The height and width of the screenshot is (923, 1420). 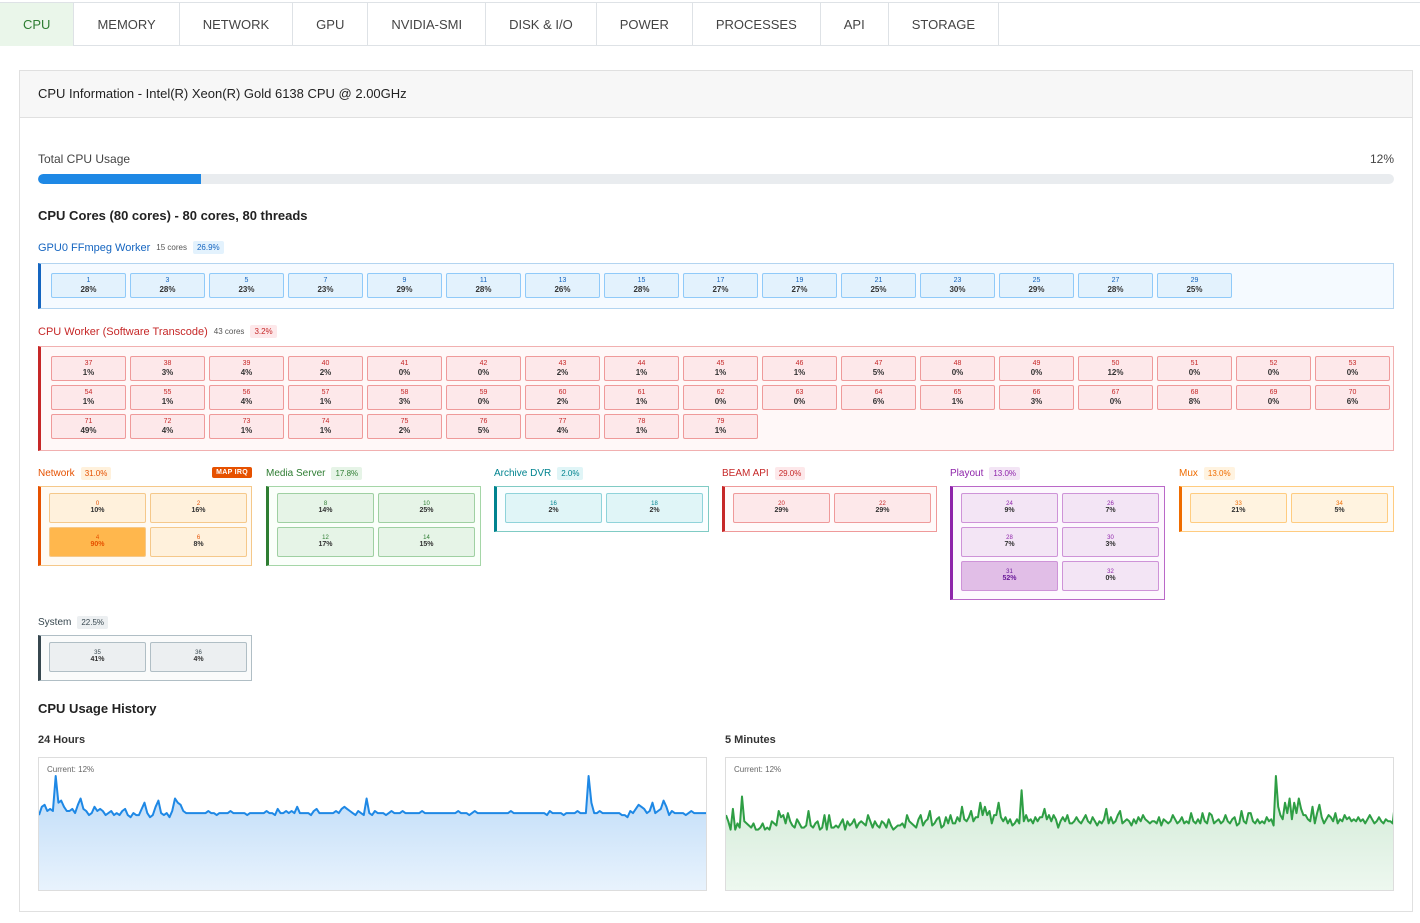 I want to click on core-cell: 51 0%, so click(x=1194, y=368).